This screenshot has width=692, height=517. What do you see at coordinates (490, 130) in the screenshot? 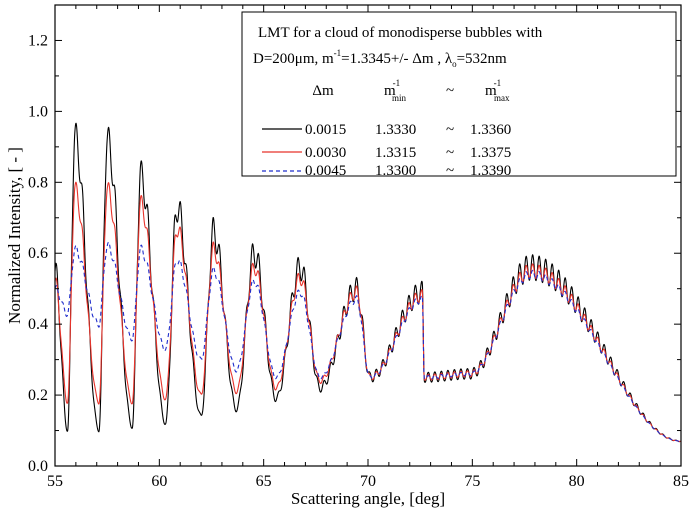
I see `legend-row-1-mmax: 1.3360` at bounding box center [490, 130].